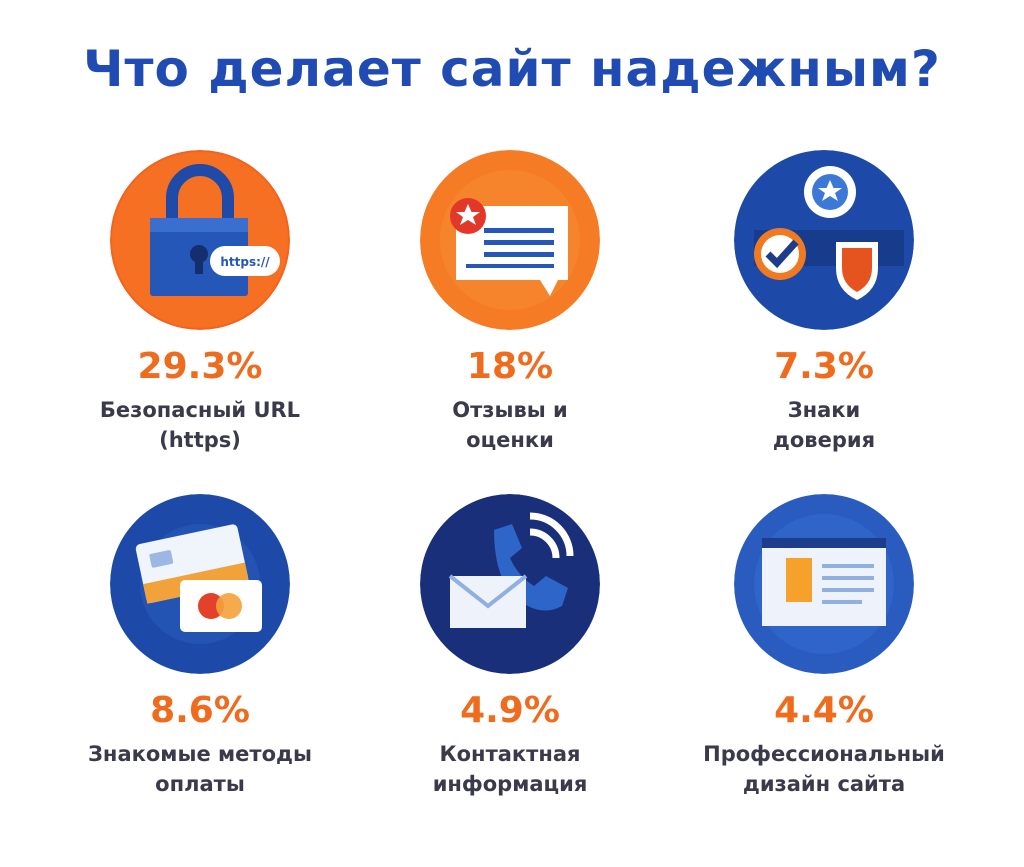 The image size is (1024, 867). I want to click on stat-label-line: оценки, so click(510, 440).